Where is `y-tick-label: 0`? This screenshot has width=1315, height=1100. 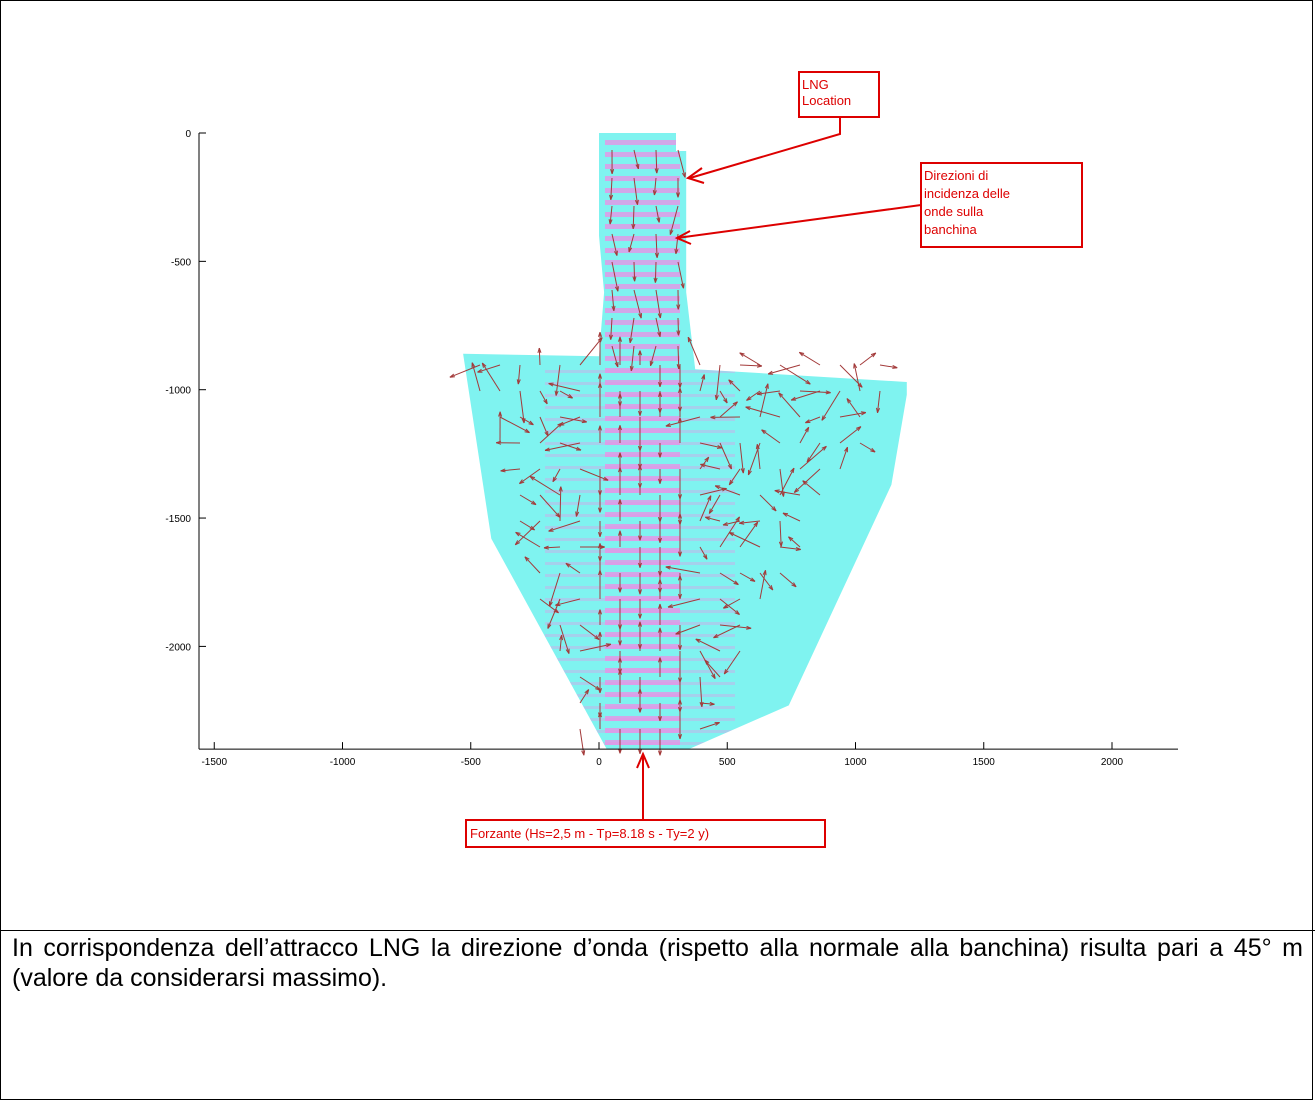 y-tick-label: 0 is located at coordinates (188, 134).